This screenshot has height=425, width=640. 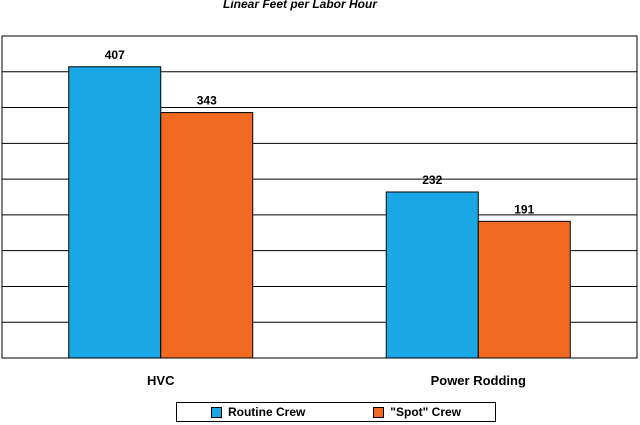 What do you see at coordinates (432, 180) in the screenshot?
I see `value-label: 232` at bounding box center [432, 180].